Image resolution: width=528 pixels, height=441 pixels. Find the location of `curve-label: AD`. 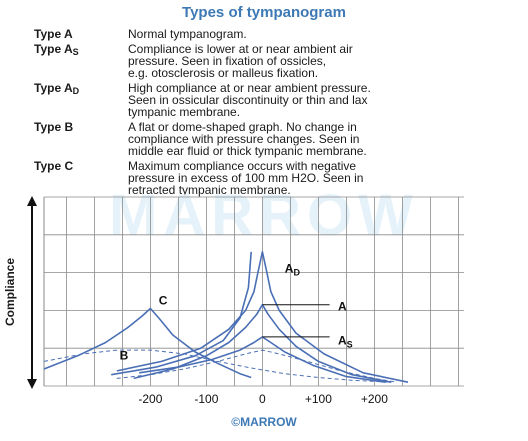

curve-label: AD is located at coordinates (293, 270).